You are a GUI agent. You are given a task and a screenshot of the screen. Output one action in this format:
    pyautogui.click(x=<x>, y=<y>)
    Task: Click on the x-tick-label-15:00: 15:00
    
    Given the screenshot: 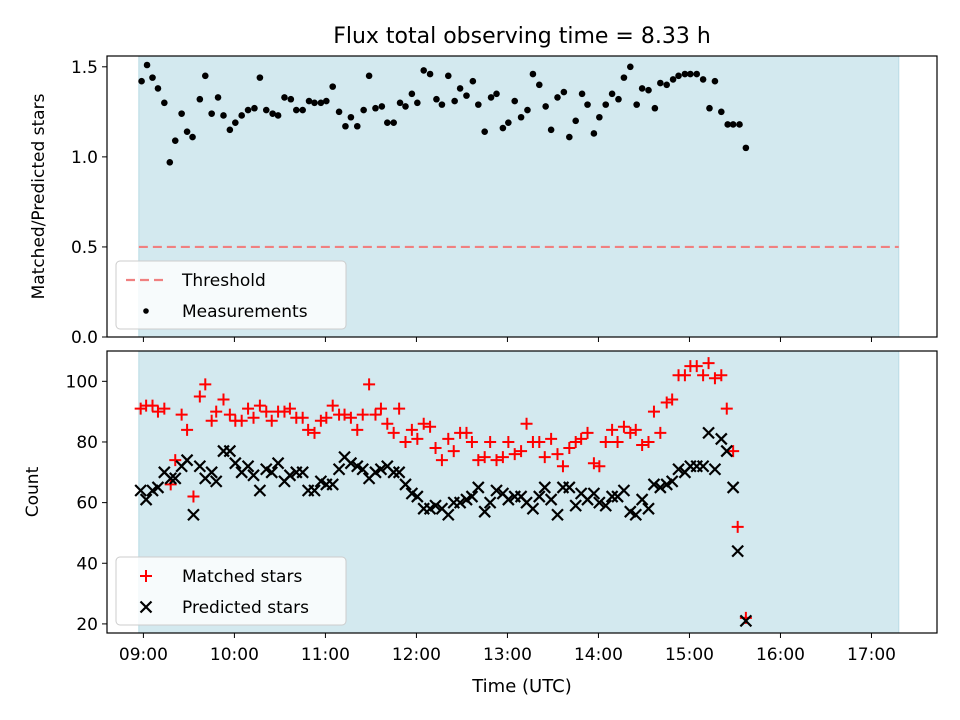 What is the action you would take?
    pyautogui.click(x=689, y=655)
    